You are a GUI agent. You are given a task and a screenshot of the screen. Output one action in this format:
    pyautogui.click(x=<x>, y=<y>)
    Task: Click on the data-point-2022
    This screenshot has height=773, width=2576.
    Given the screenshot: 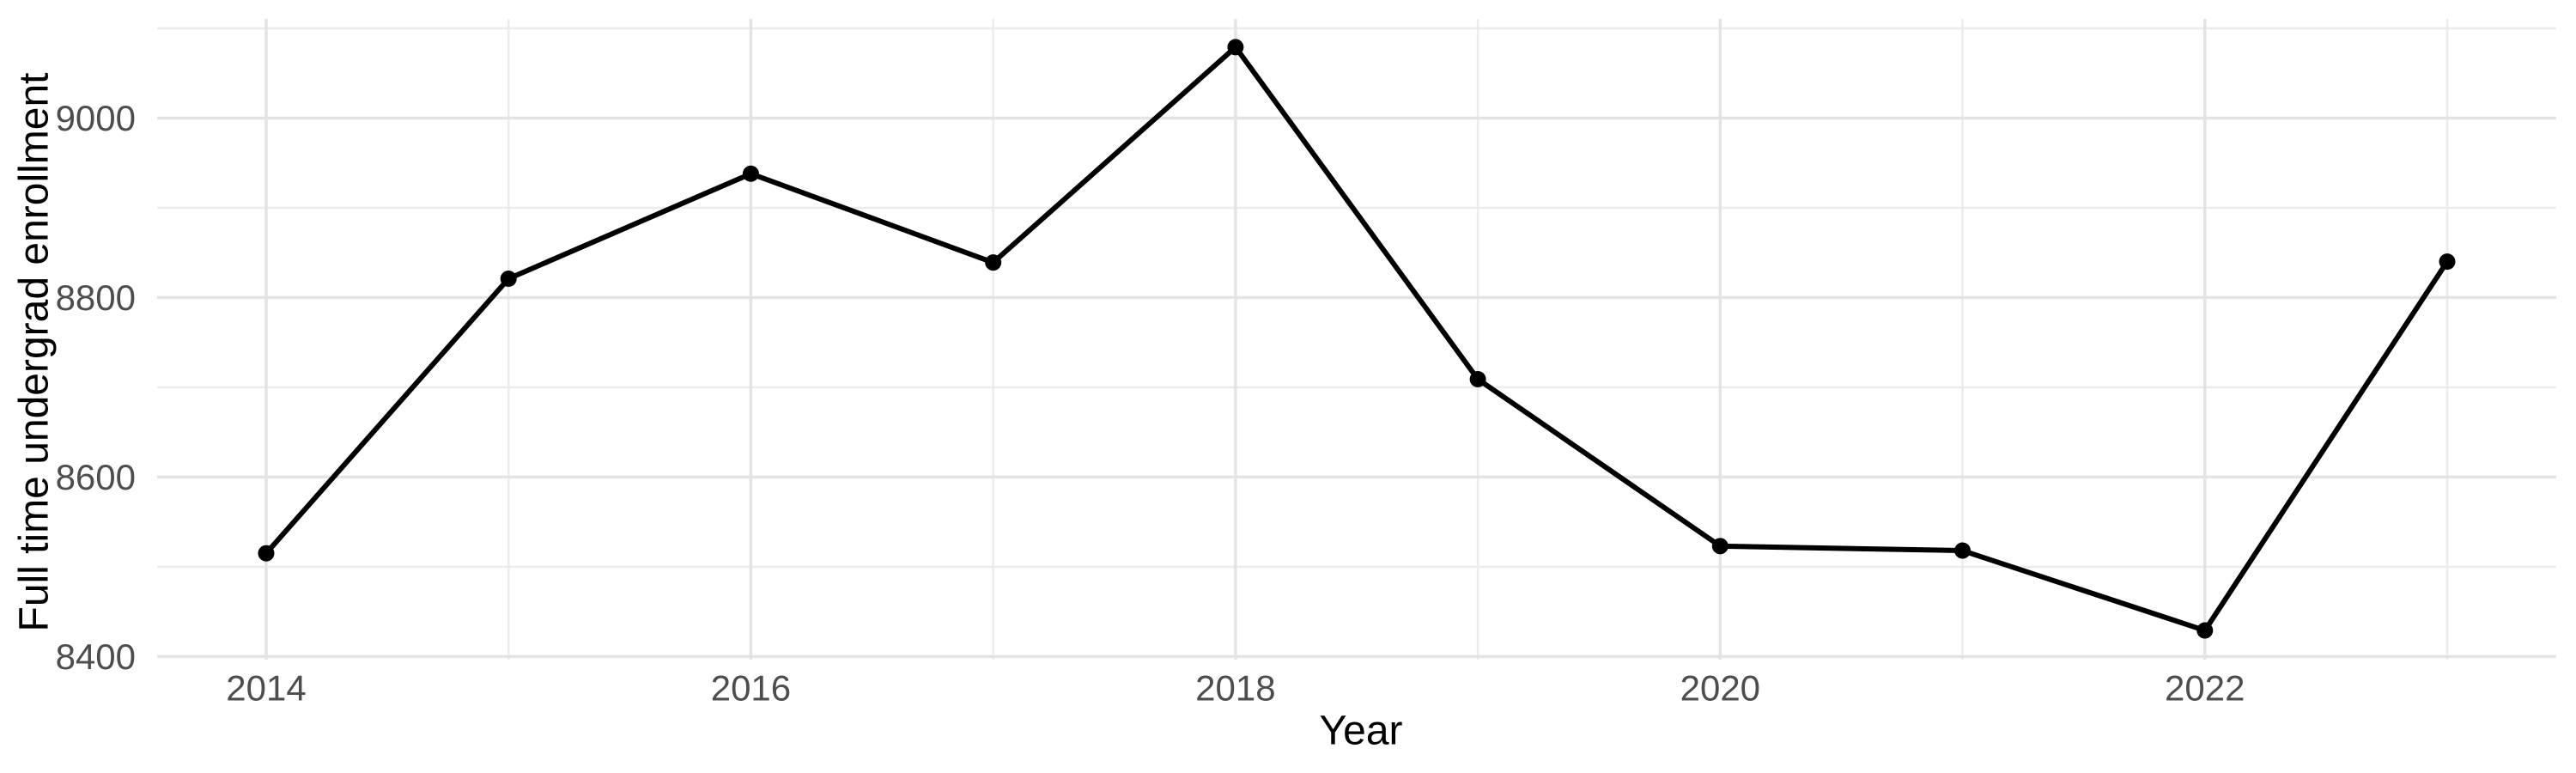 What is the action you would take?
    pyautogui.click(x=2205, y=630)
    